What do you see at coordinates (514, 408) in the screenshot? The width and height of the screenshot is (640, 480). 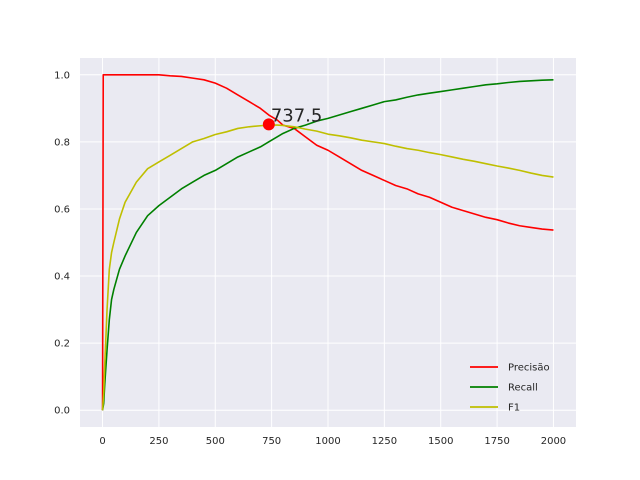 I see `legend-label-2: F1` at bounding box center [514, 408].